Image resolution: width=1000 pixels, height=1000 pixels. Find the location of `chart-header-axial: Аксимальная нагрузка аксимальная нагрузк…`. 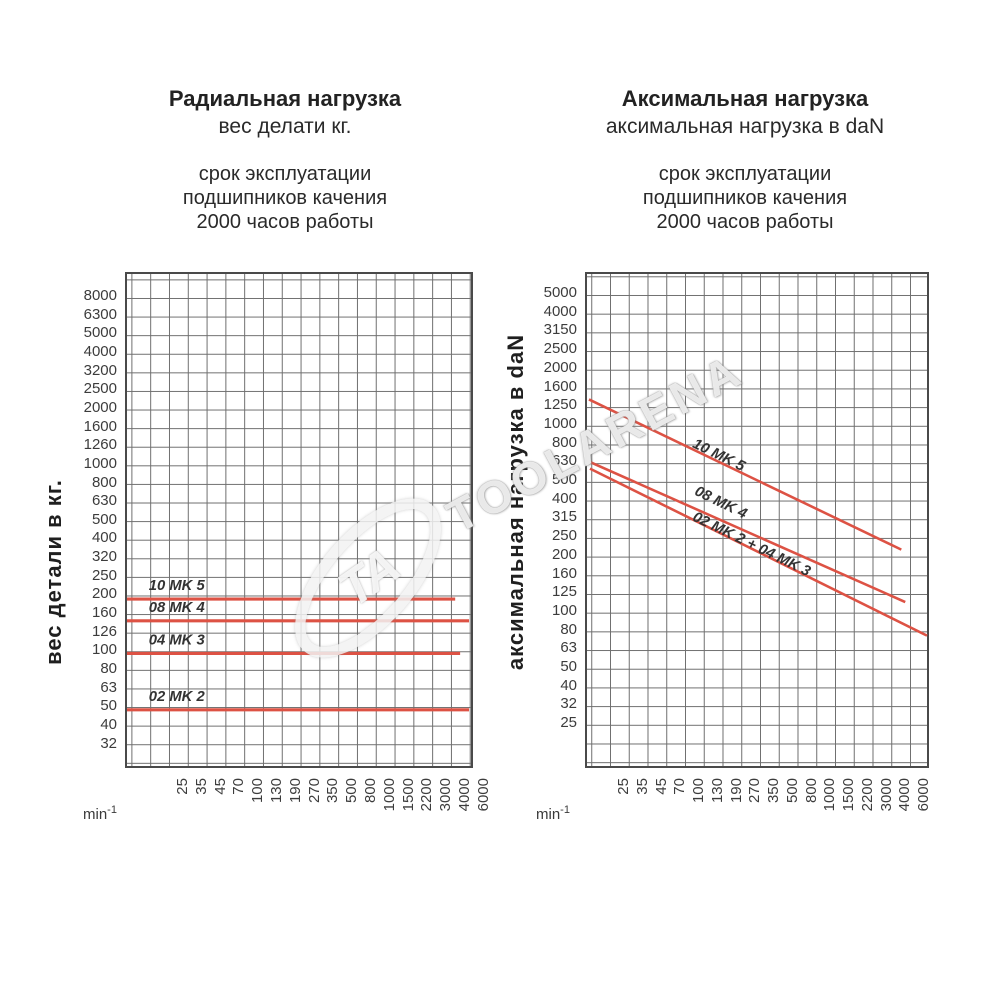

chart-header-axial: Аксимальная нагрузка аксимальная нагрузк… is located at coordinates (745, 160).